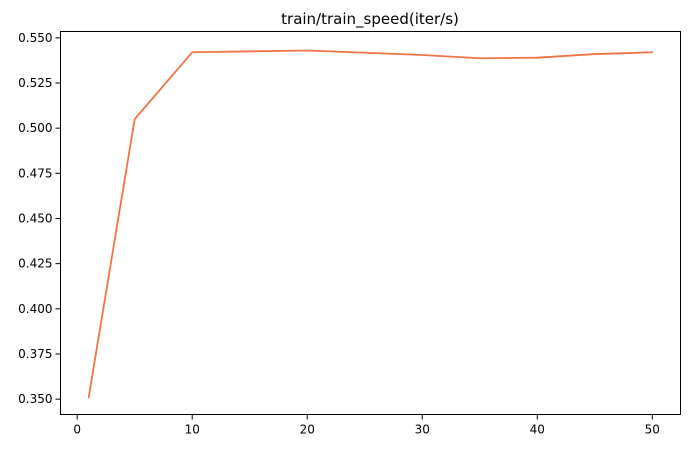 Image resolution: width=689 pixels, height=451 pixels. What do you see at coordinates (35, 173) in the screenshot?
I see `y-tick-label: 0.475` at bounding box center [35, 173].